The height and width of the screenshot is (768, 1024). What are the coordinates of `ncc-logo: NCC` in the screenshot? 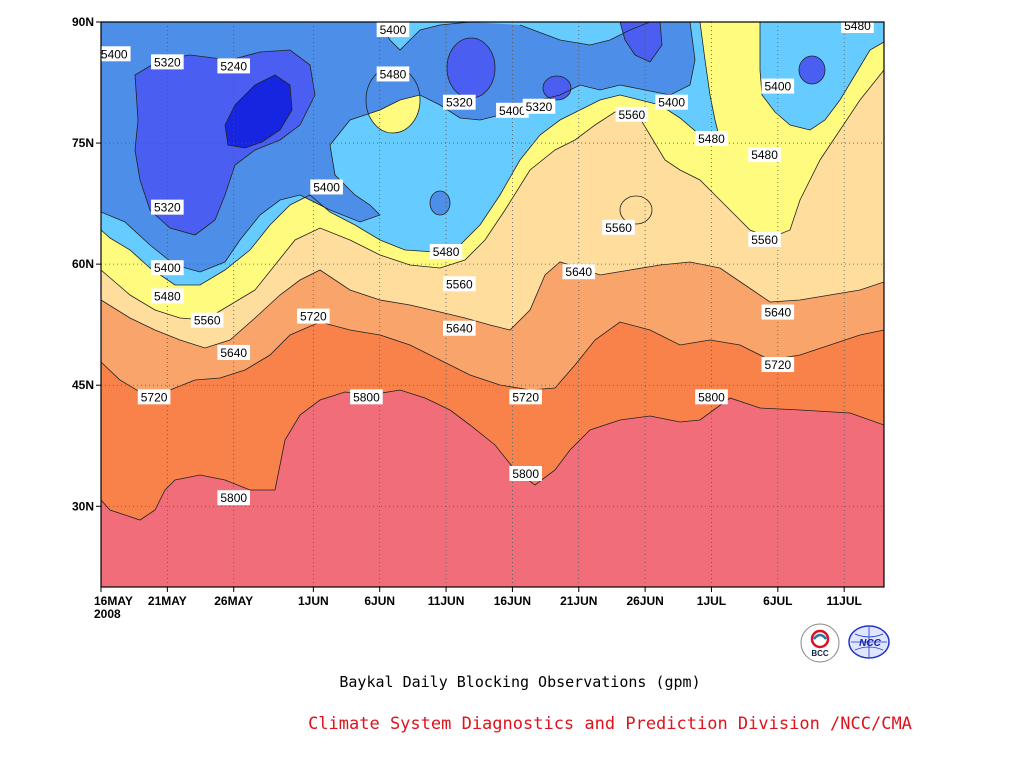 It's located at (869, 642).